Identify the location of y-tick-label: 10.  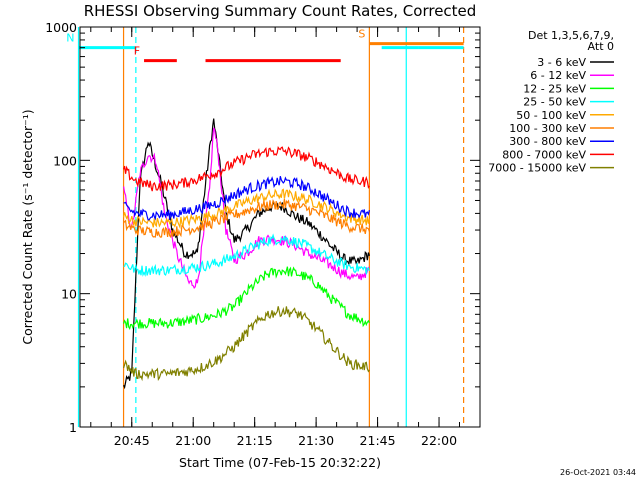
(69, 294).